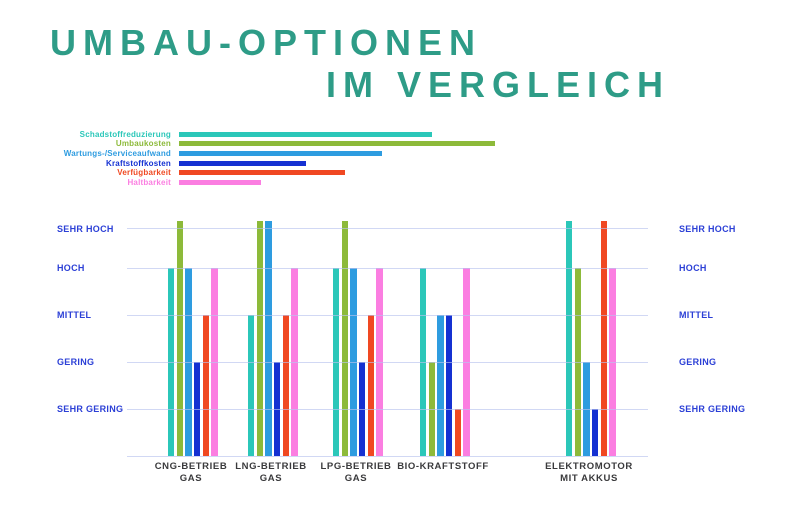 The image size is (794, 526). Describe the element at coordinates (205, 385) in the screenshot. I see `bar-verf-gbarkeit-cng-betrieb-gas` at that location.